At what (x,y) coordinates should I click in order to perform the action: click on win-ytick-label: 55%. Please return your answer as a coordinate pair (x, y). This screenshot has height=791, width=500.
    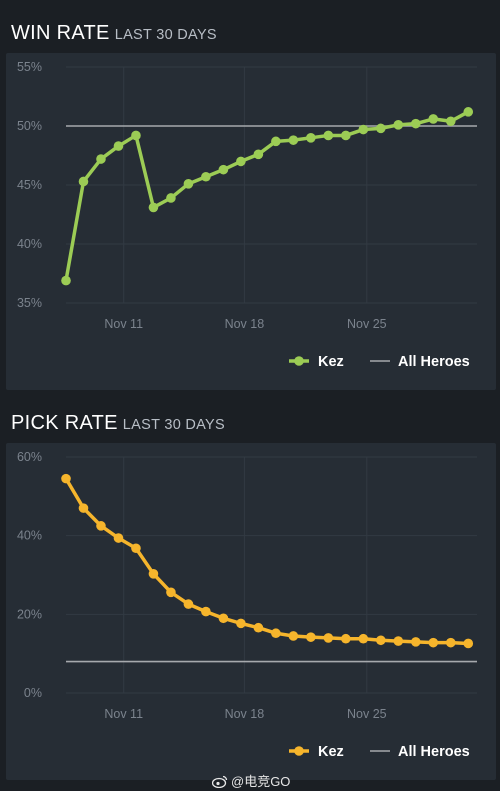
    Looking at the image, I should click on (29, 67).